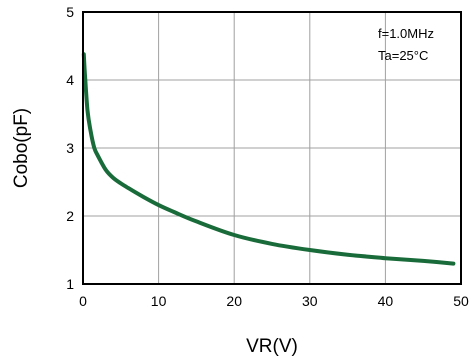  What do you see at coordinates (70, 80) in the screenshot?
I see `y-tick-label: 4` at bounding box center [70, 80].